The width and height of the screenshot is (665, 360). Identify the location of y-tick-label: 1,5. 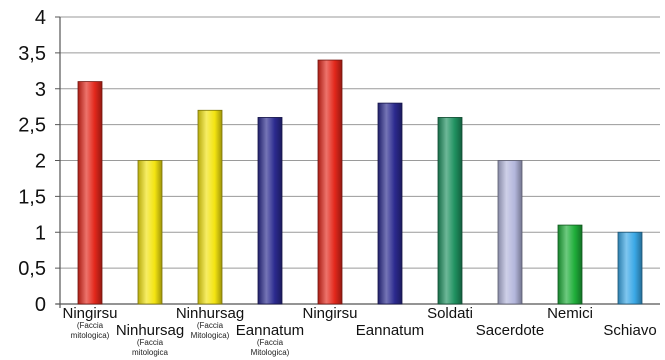
(32, 197).